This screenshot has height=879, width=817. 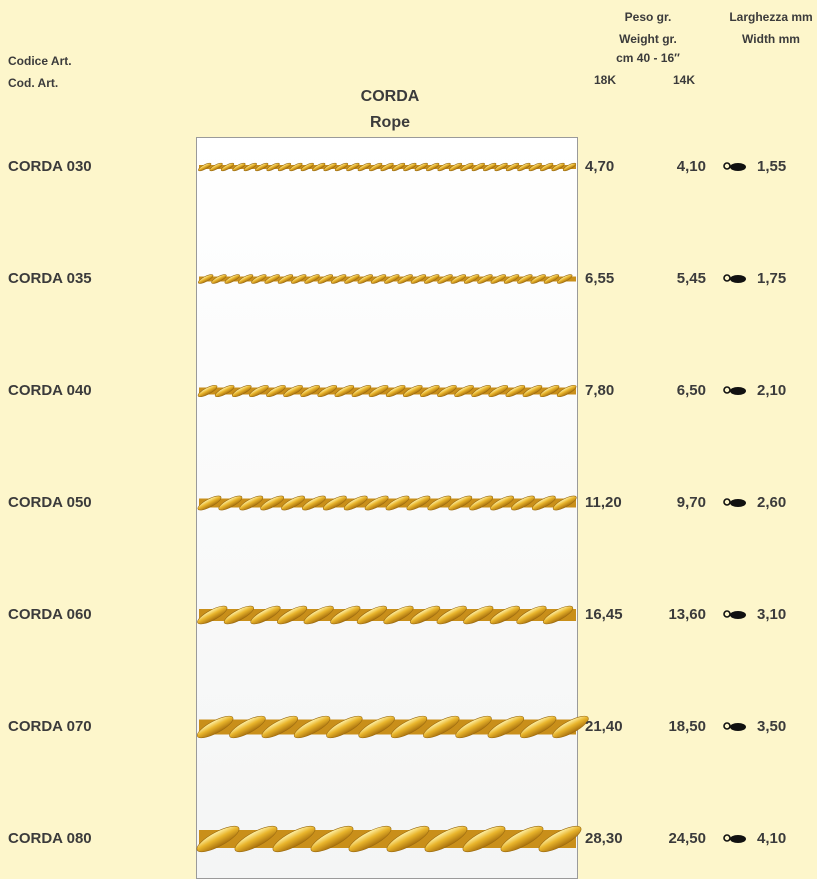 I want to click on weight-18k: 28,30, so click(x=604, y=838).